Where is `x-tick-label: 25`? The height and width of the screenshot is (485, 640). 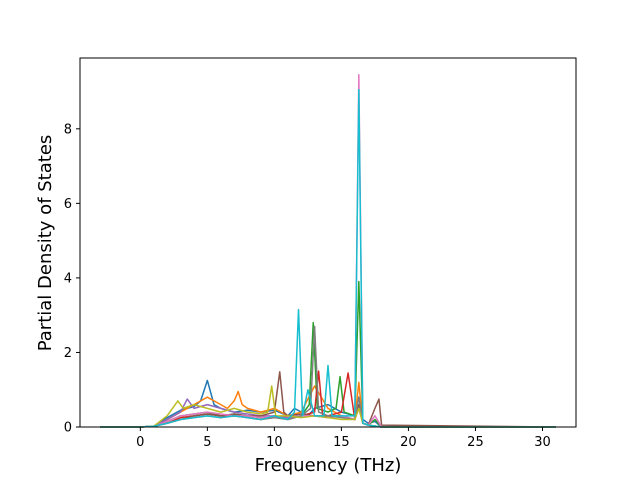
x-tick-label: 25 is located at coordinates (475, 442).